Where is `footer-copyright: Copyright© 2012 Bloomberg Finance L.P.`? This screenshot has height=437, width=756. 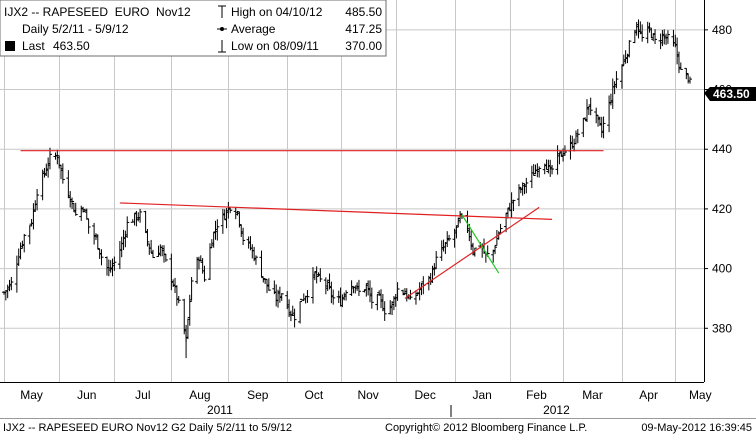
footer-copyright: Copyright© 2012 Bloomberg Finance L.P. is located at coordinates (486, 428).